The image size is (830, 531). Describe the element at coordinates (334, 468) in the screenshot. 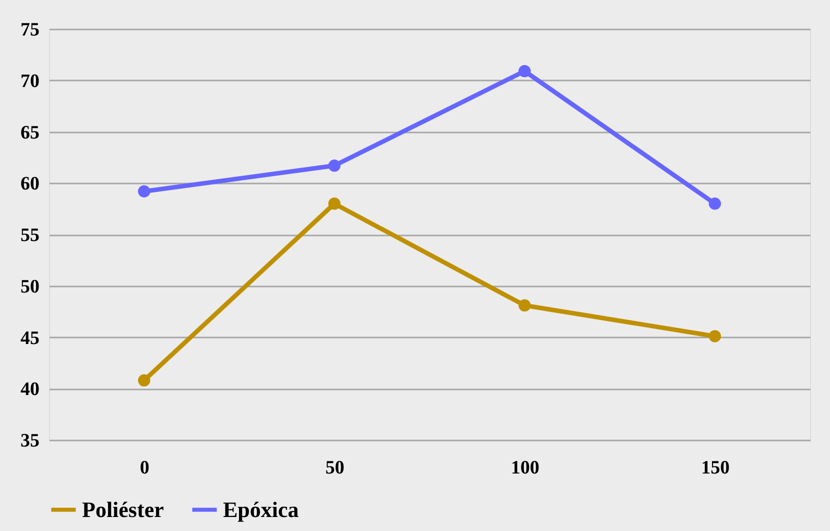

I see `x-tick-label: 50` at that location.